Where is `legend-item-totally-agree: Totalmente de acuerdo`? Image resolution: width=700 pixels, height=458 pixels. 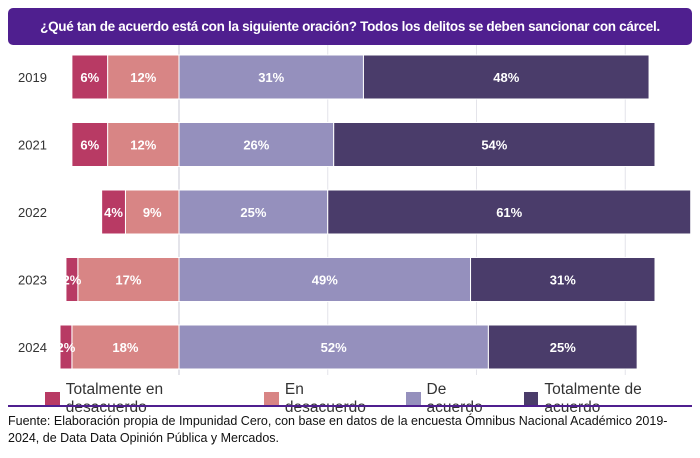
legend-item-totally-agree: Totalmente de acuerdo is located at coordinates (611, 399).